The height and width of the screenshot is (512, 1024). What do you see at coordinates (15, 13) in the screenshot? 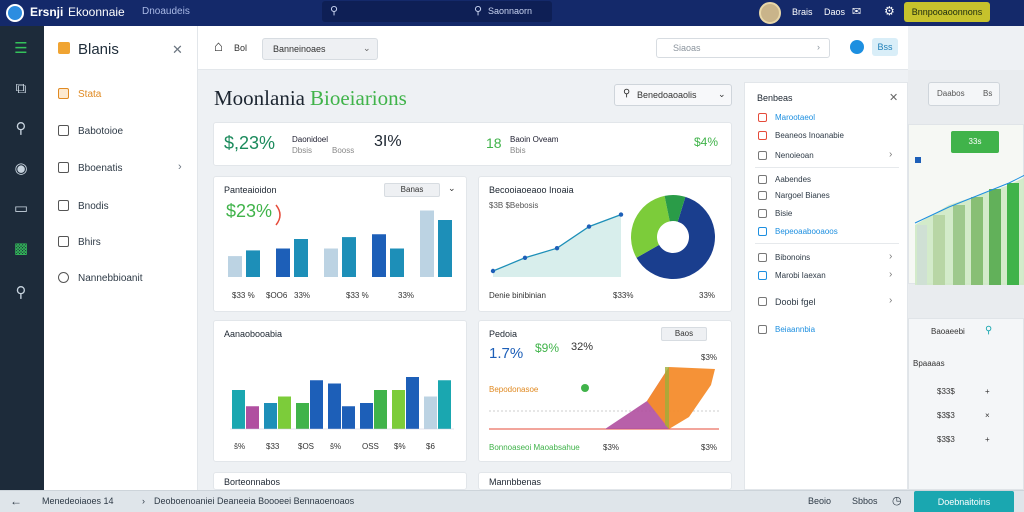
I see `app-logo-icon` at bounding box center [15, 13].